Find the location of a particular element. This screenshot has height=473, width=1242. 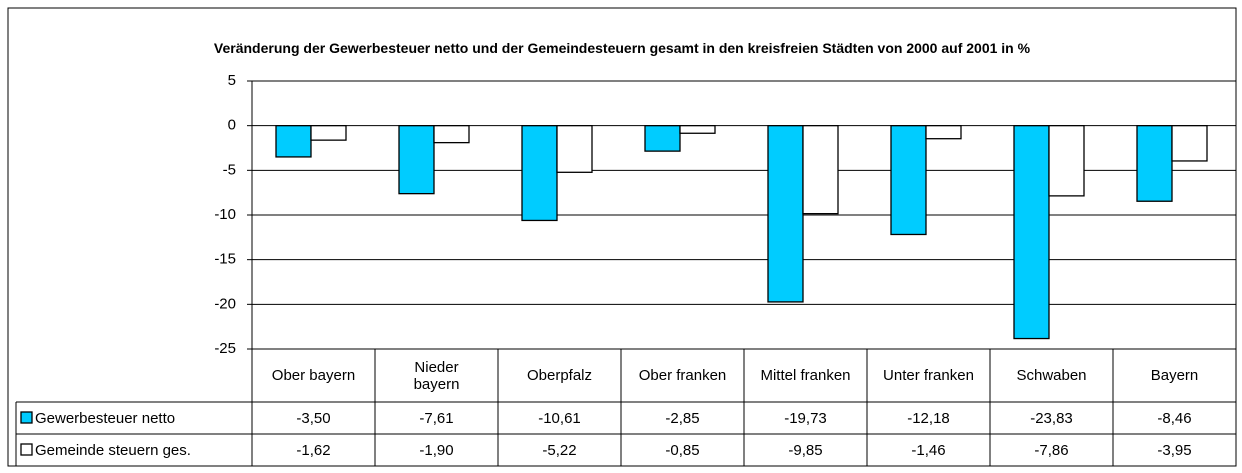

legend-label: Gewerbesteuer netto is located at coordinates (105, 418).